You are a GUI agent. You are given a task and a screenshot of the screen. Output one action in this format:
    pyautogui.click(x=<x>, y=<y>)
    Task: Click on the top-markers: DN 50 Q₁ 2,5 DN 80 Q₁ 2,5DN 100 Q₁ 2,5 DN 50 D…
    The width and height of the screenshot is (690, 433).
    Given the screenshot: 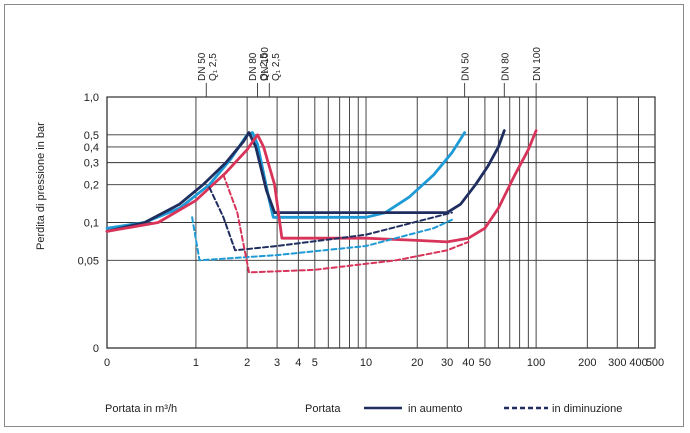 What is the action you would take?
    pyautogui.click(x=370, y=72)
    